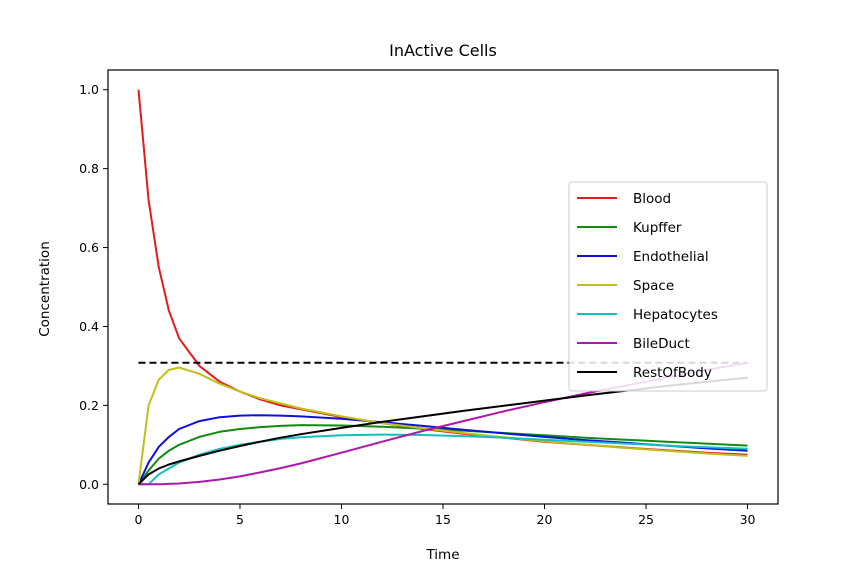 This screenshot has width=864, height=576. I want to click on y-tick-label: 0.0, so click(89, 484).